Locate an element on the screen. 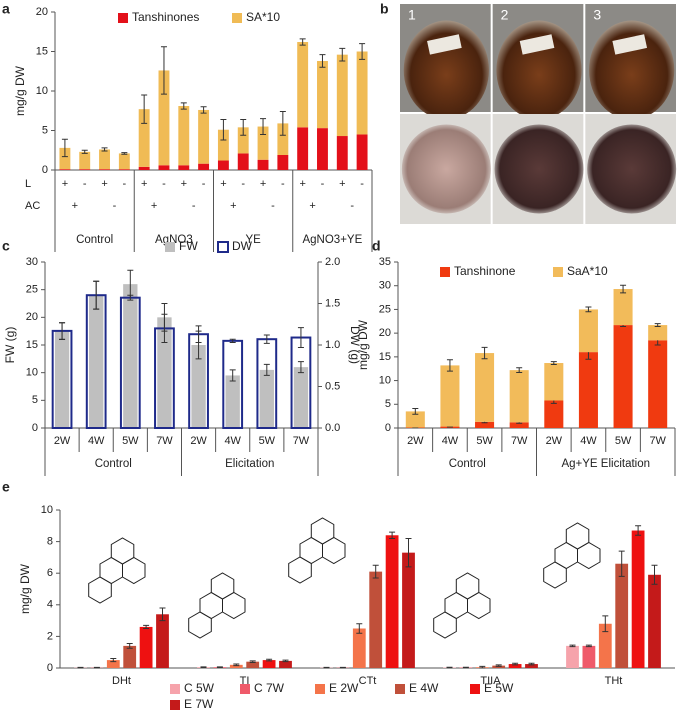  dish is located at coordinates (446, 169).